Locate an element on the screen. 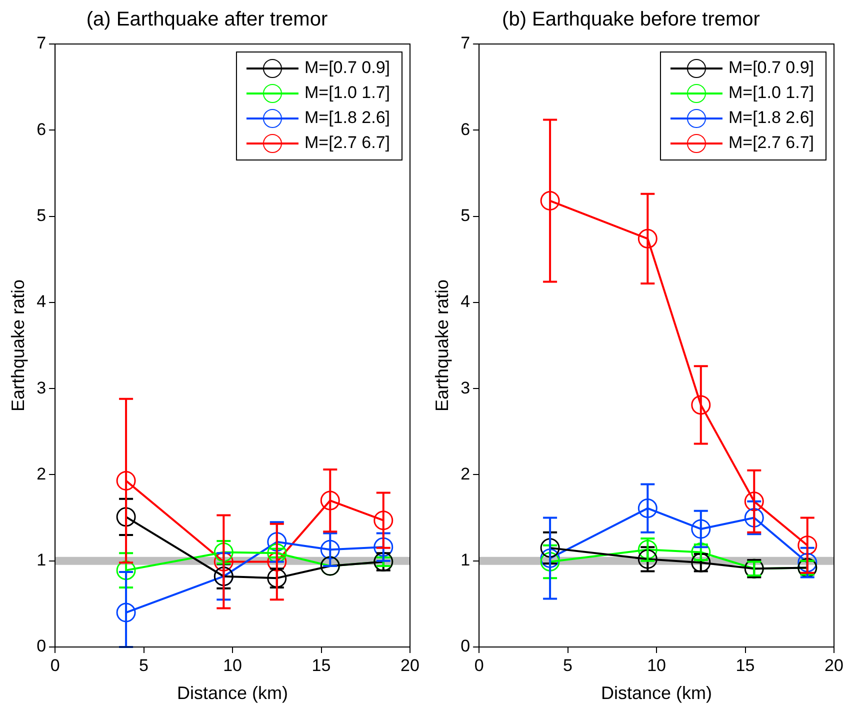 The height and width of the screenshot is (719, 848). chart-title: (b) Earthquake before tremor is located at coordinates (631, 19).